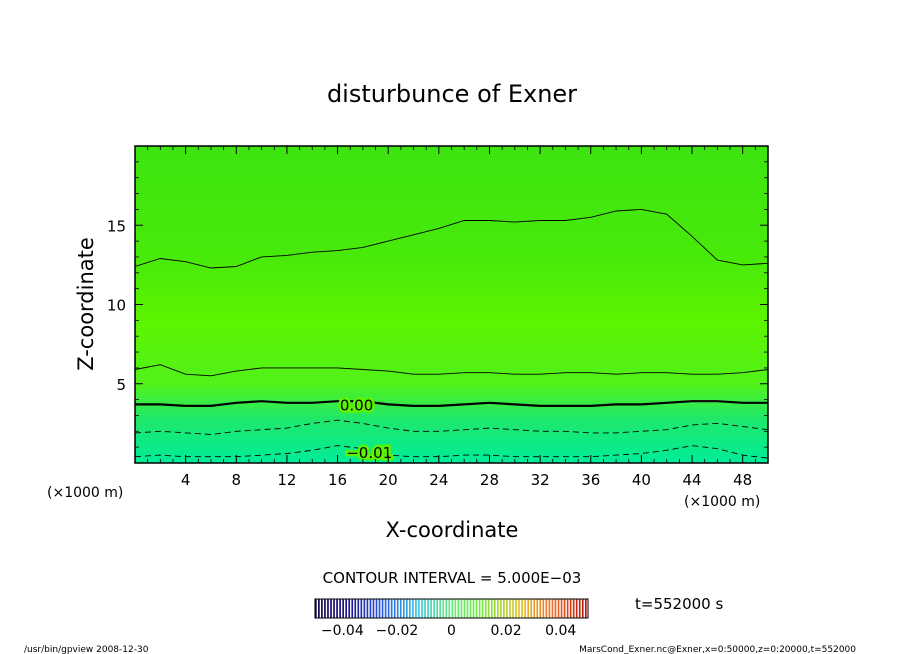 Image resolution: width=904 pixels, height=654 pixels. Describe the element at coordinates (722, 502) in the screenshot. I see `x-unit-right: (×1000 m)` at that location.